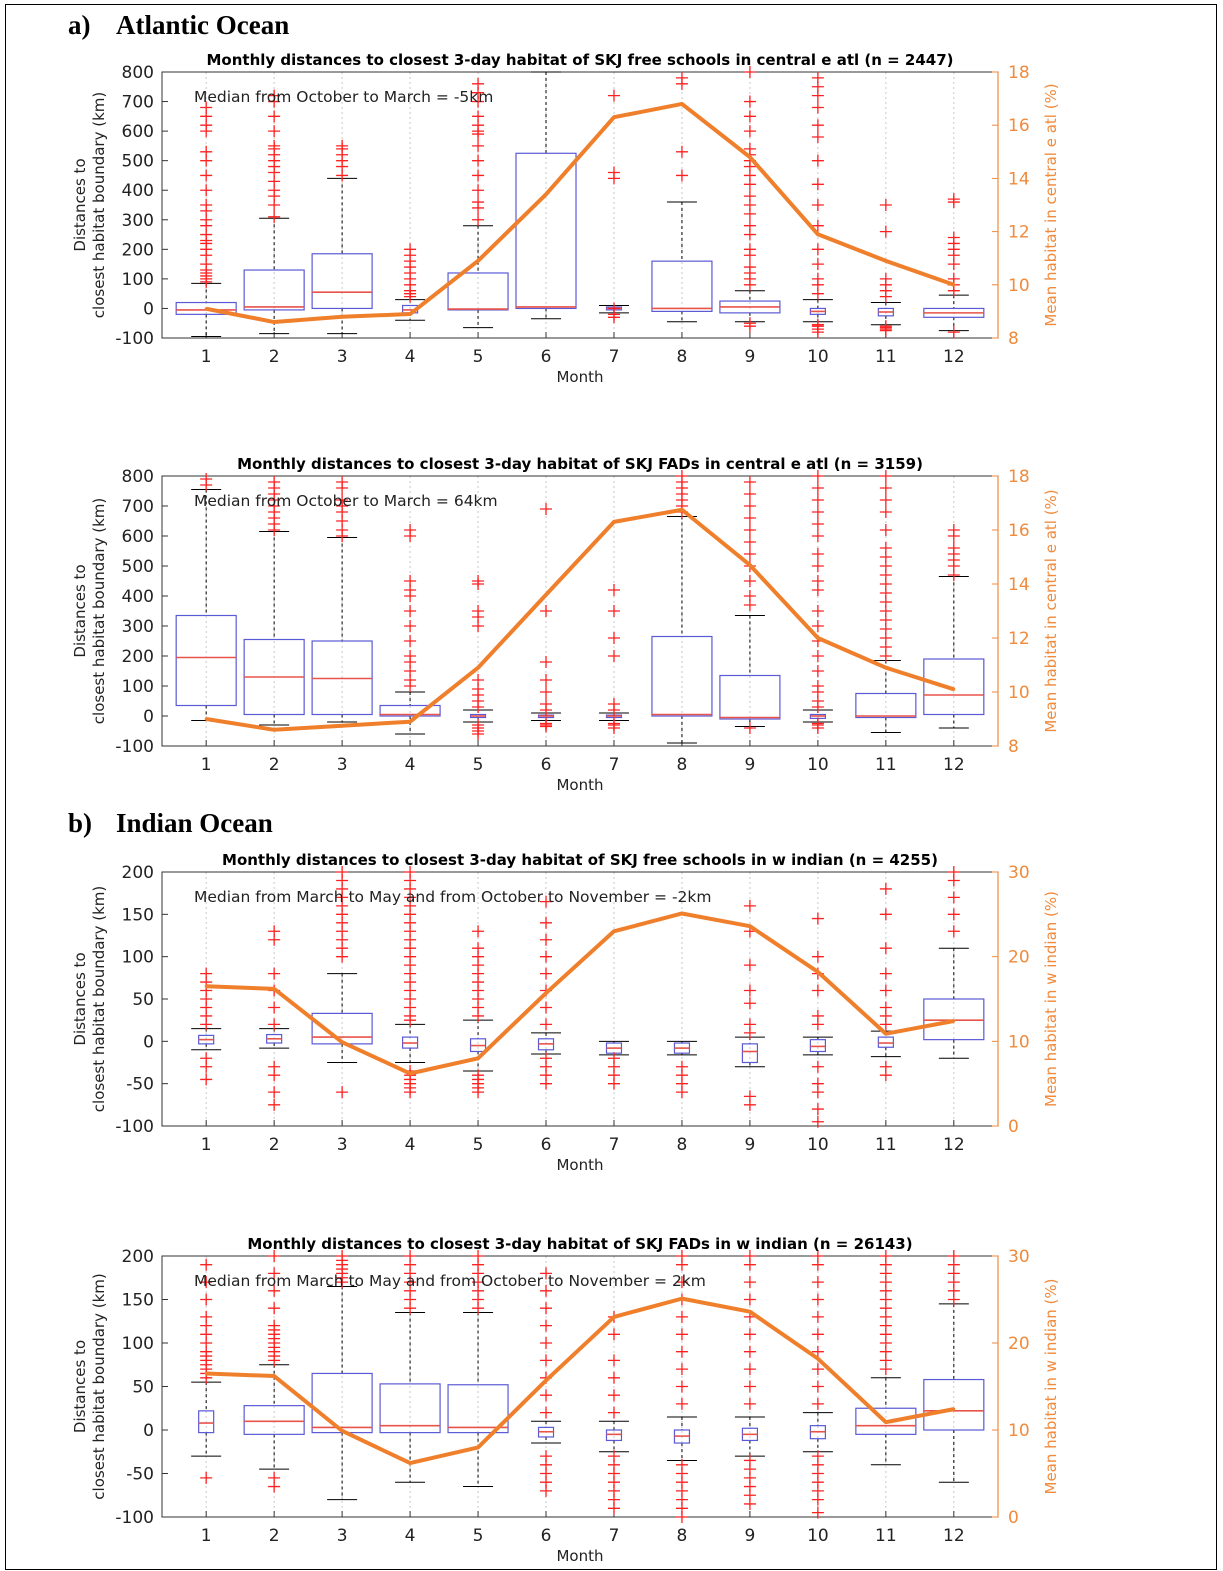  Describe the element at coordinates (682, 1145) in the screenshot. I see `x-tick-label: 8` at that location.